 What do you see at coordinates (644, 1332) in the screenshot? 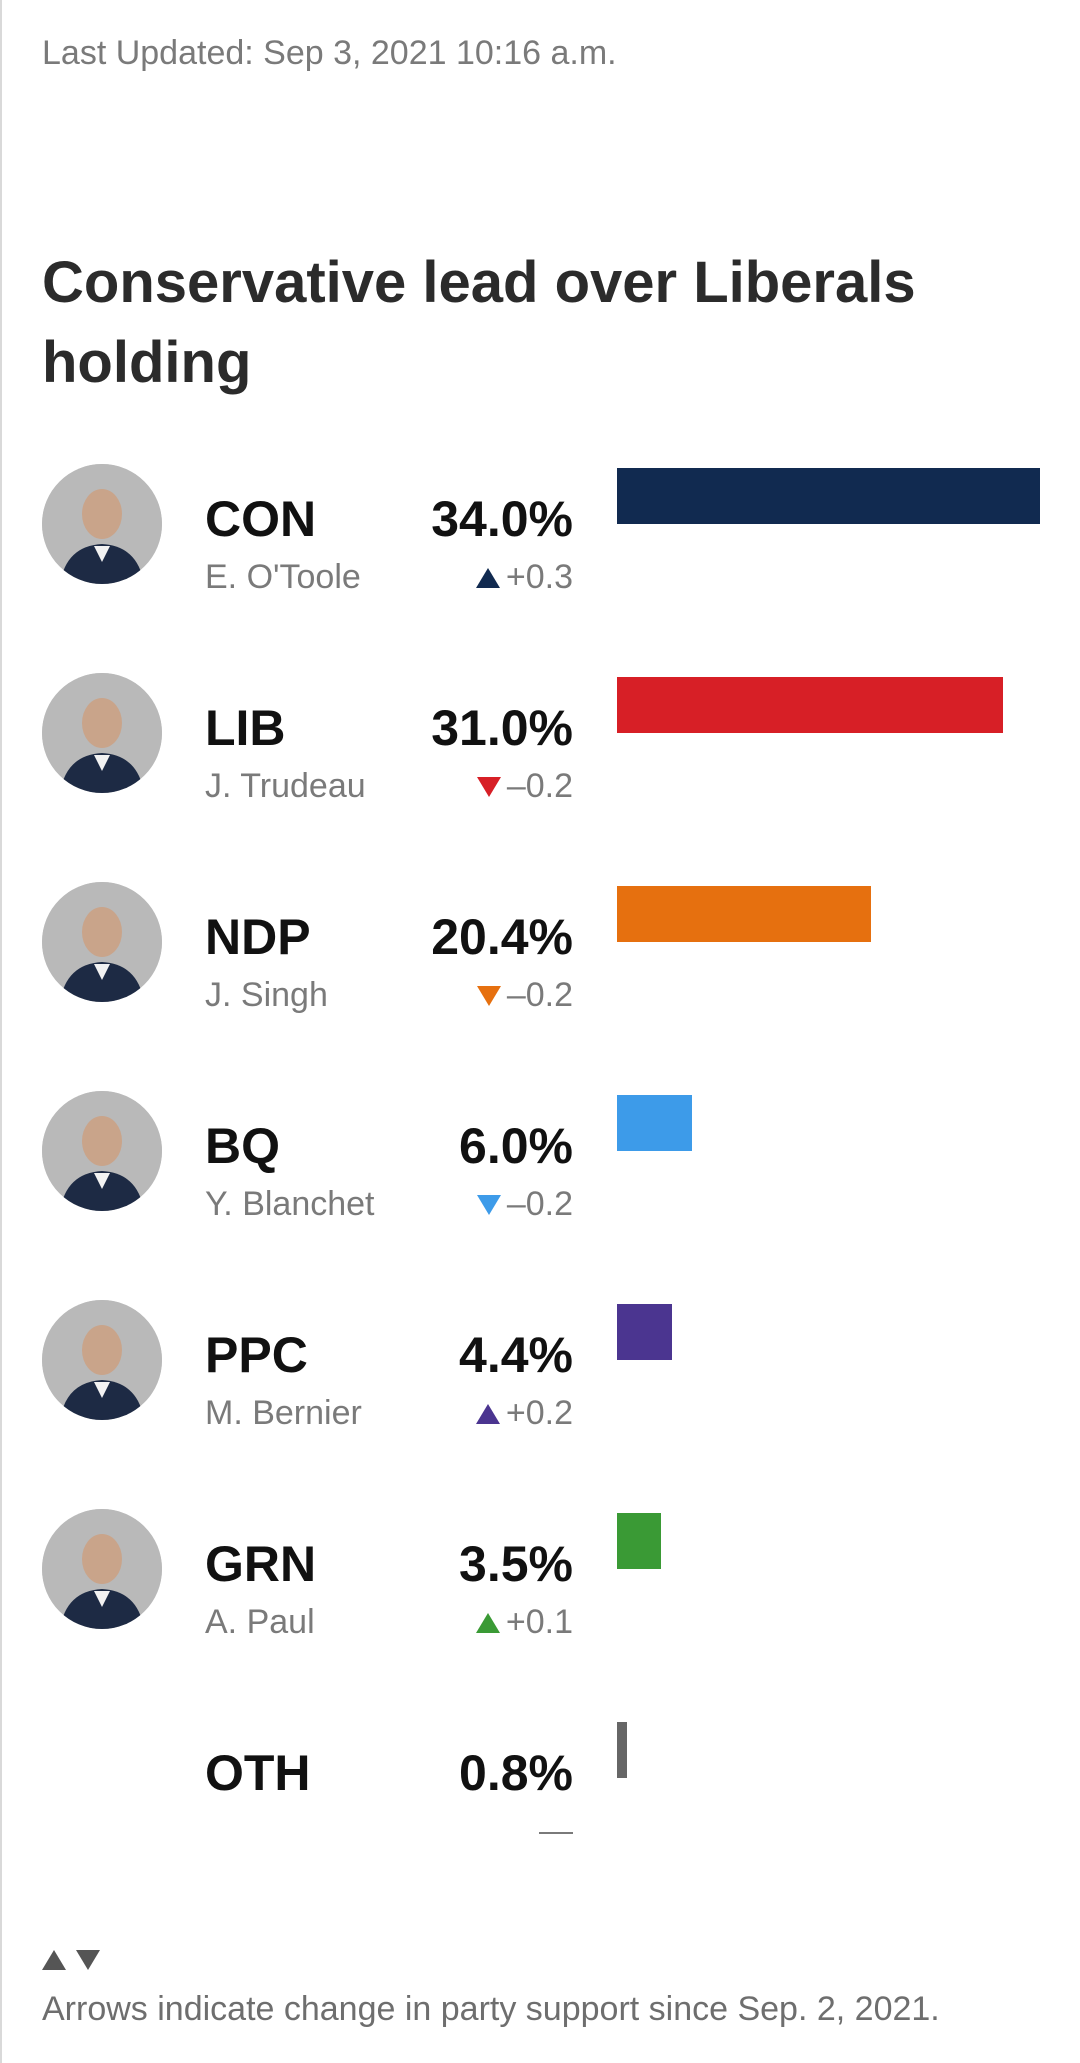
I see `bar-ppc` at bounding box center [644, 1332].